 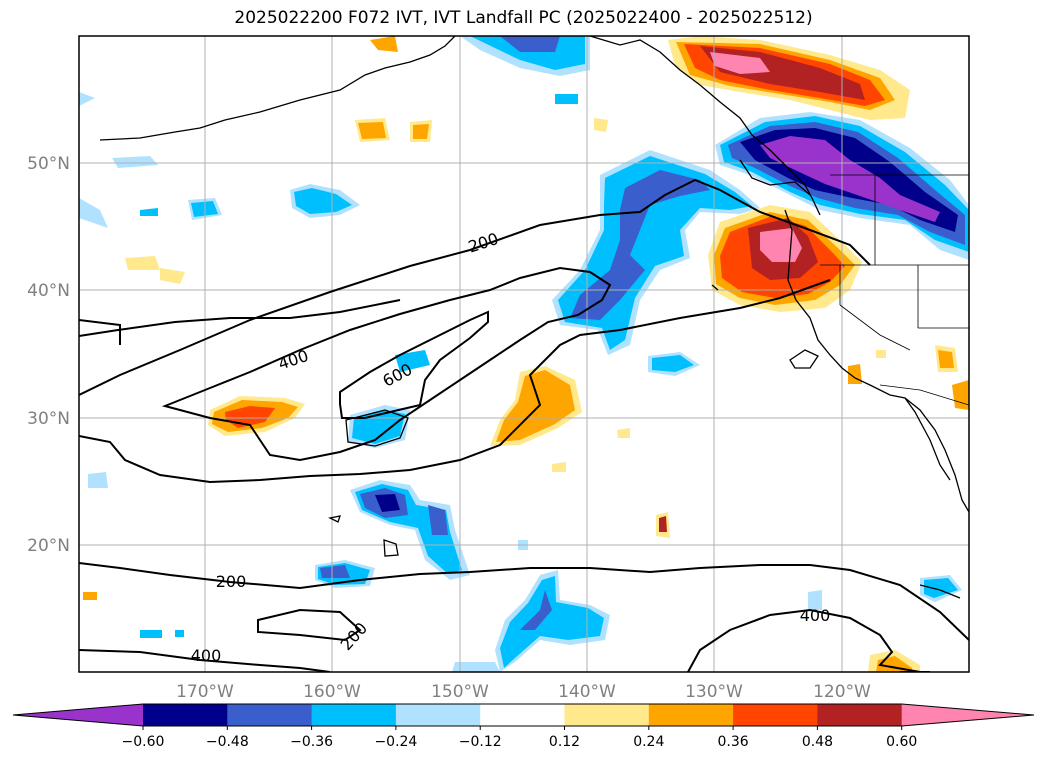 What do you see at coordinates (332, 692) in the screenshot?
I see `lon-label: 160°W` at bounding box center [332, 692].